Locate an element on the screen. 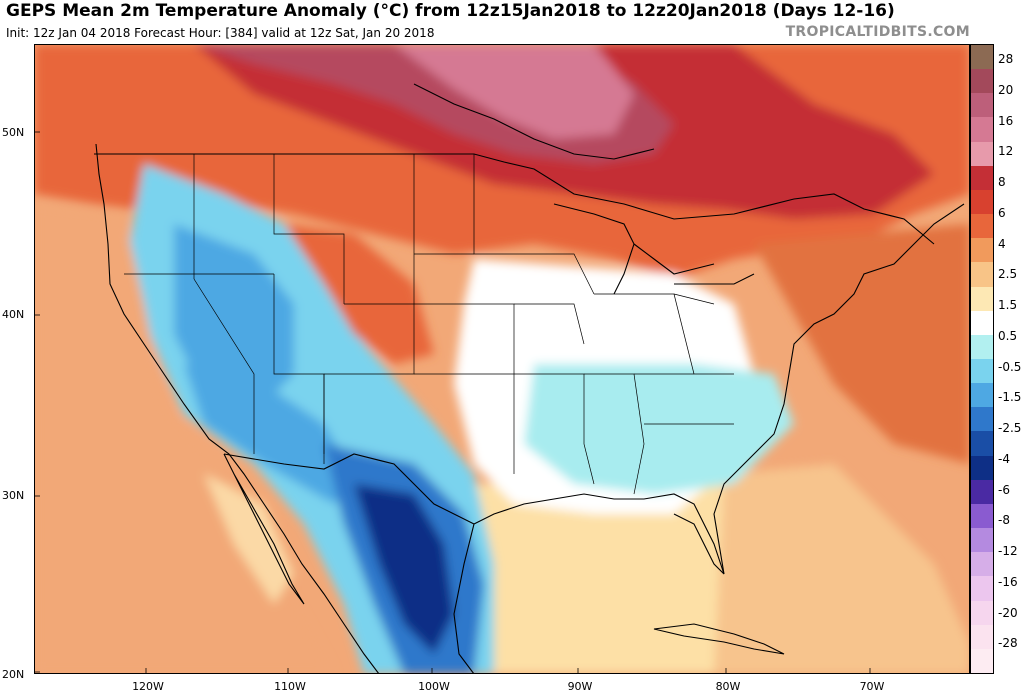  southeast-cool-anomaly is located at coordinates (659, 429).